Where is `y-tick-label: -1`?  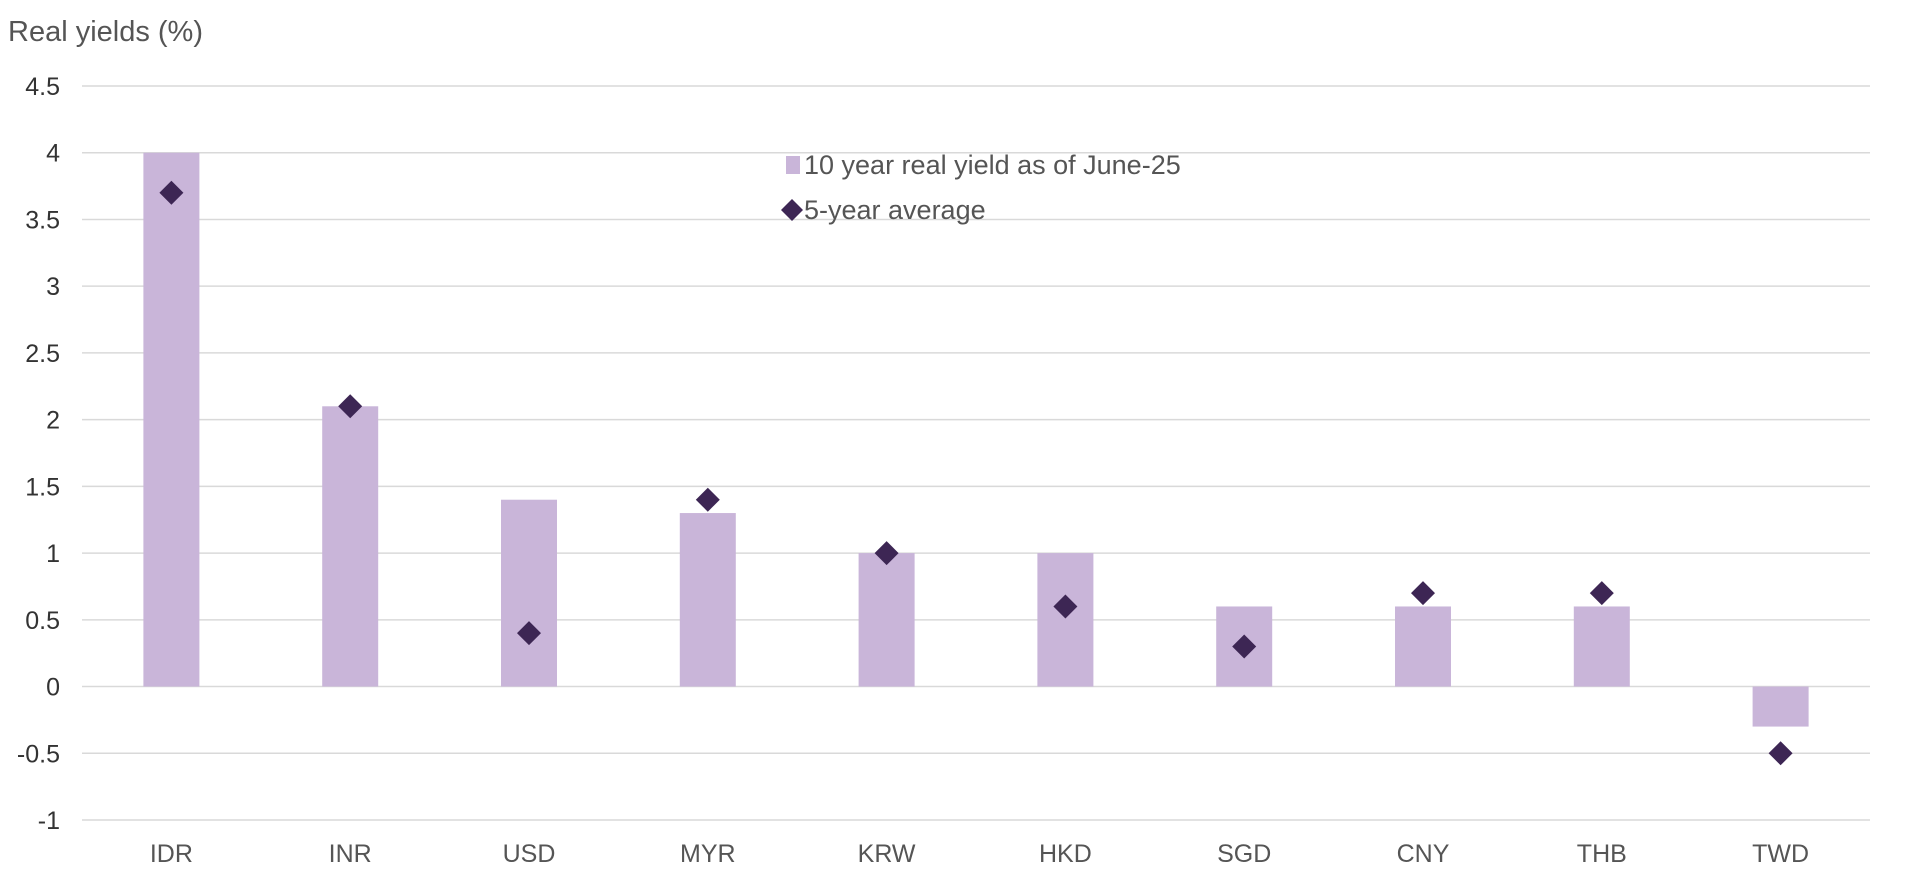 y-tick-label: -1 is located at coordinates (49, 821).